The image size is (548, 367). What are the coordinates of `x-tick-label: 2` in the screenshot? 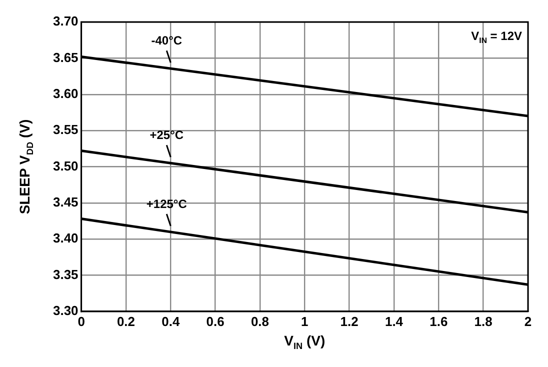 It's located at (528, 321).